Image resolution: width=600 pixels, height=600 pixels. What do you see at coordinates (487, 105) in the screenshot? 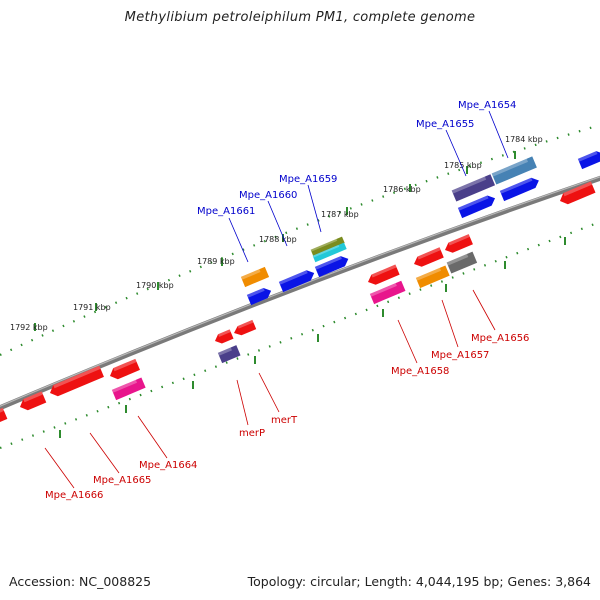
I see `gene-label: Mpe_A1654` at bounding box center [487, 105].